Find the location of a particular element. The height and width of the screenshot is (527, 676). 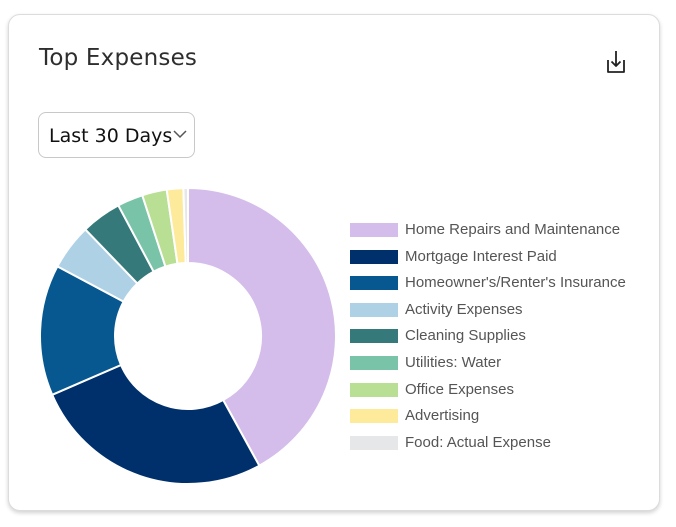

card-title: Top Expenses is located at coordinates (118, 58).